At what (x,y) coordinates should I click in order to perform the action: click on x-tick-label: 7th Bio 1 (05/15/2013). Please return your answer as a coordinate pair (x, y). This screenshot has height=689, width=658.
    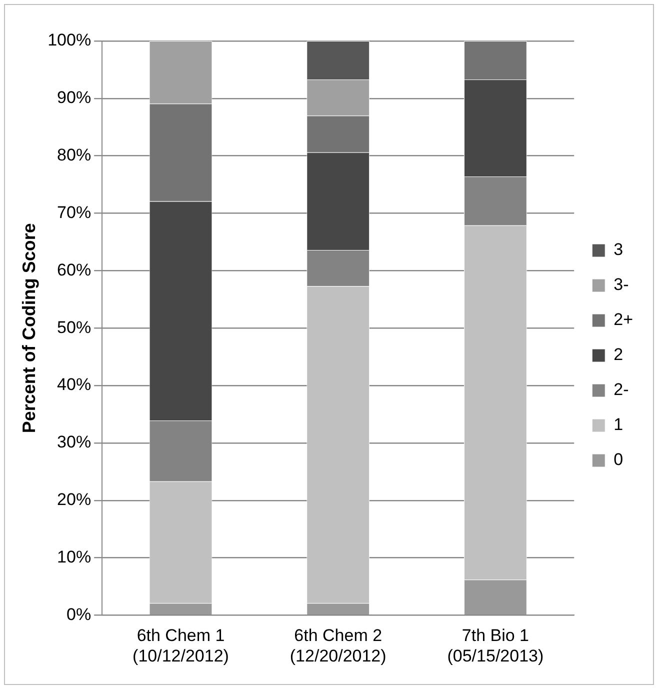
    Looking at the image, I should click on (495, 646).